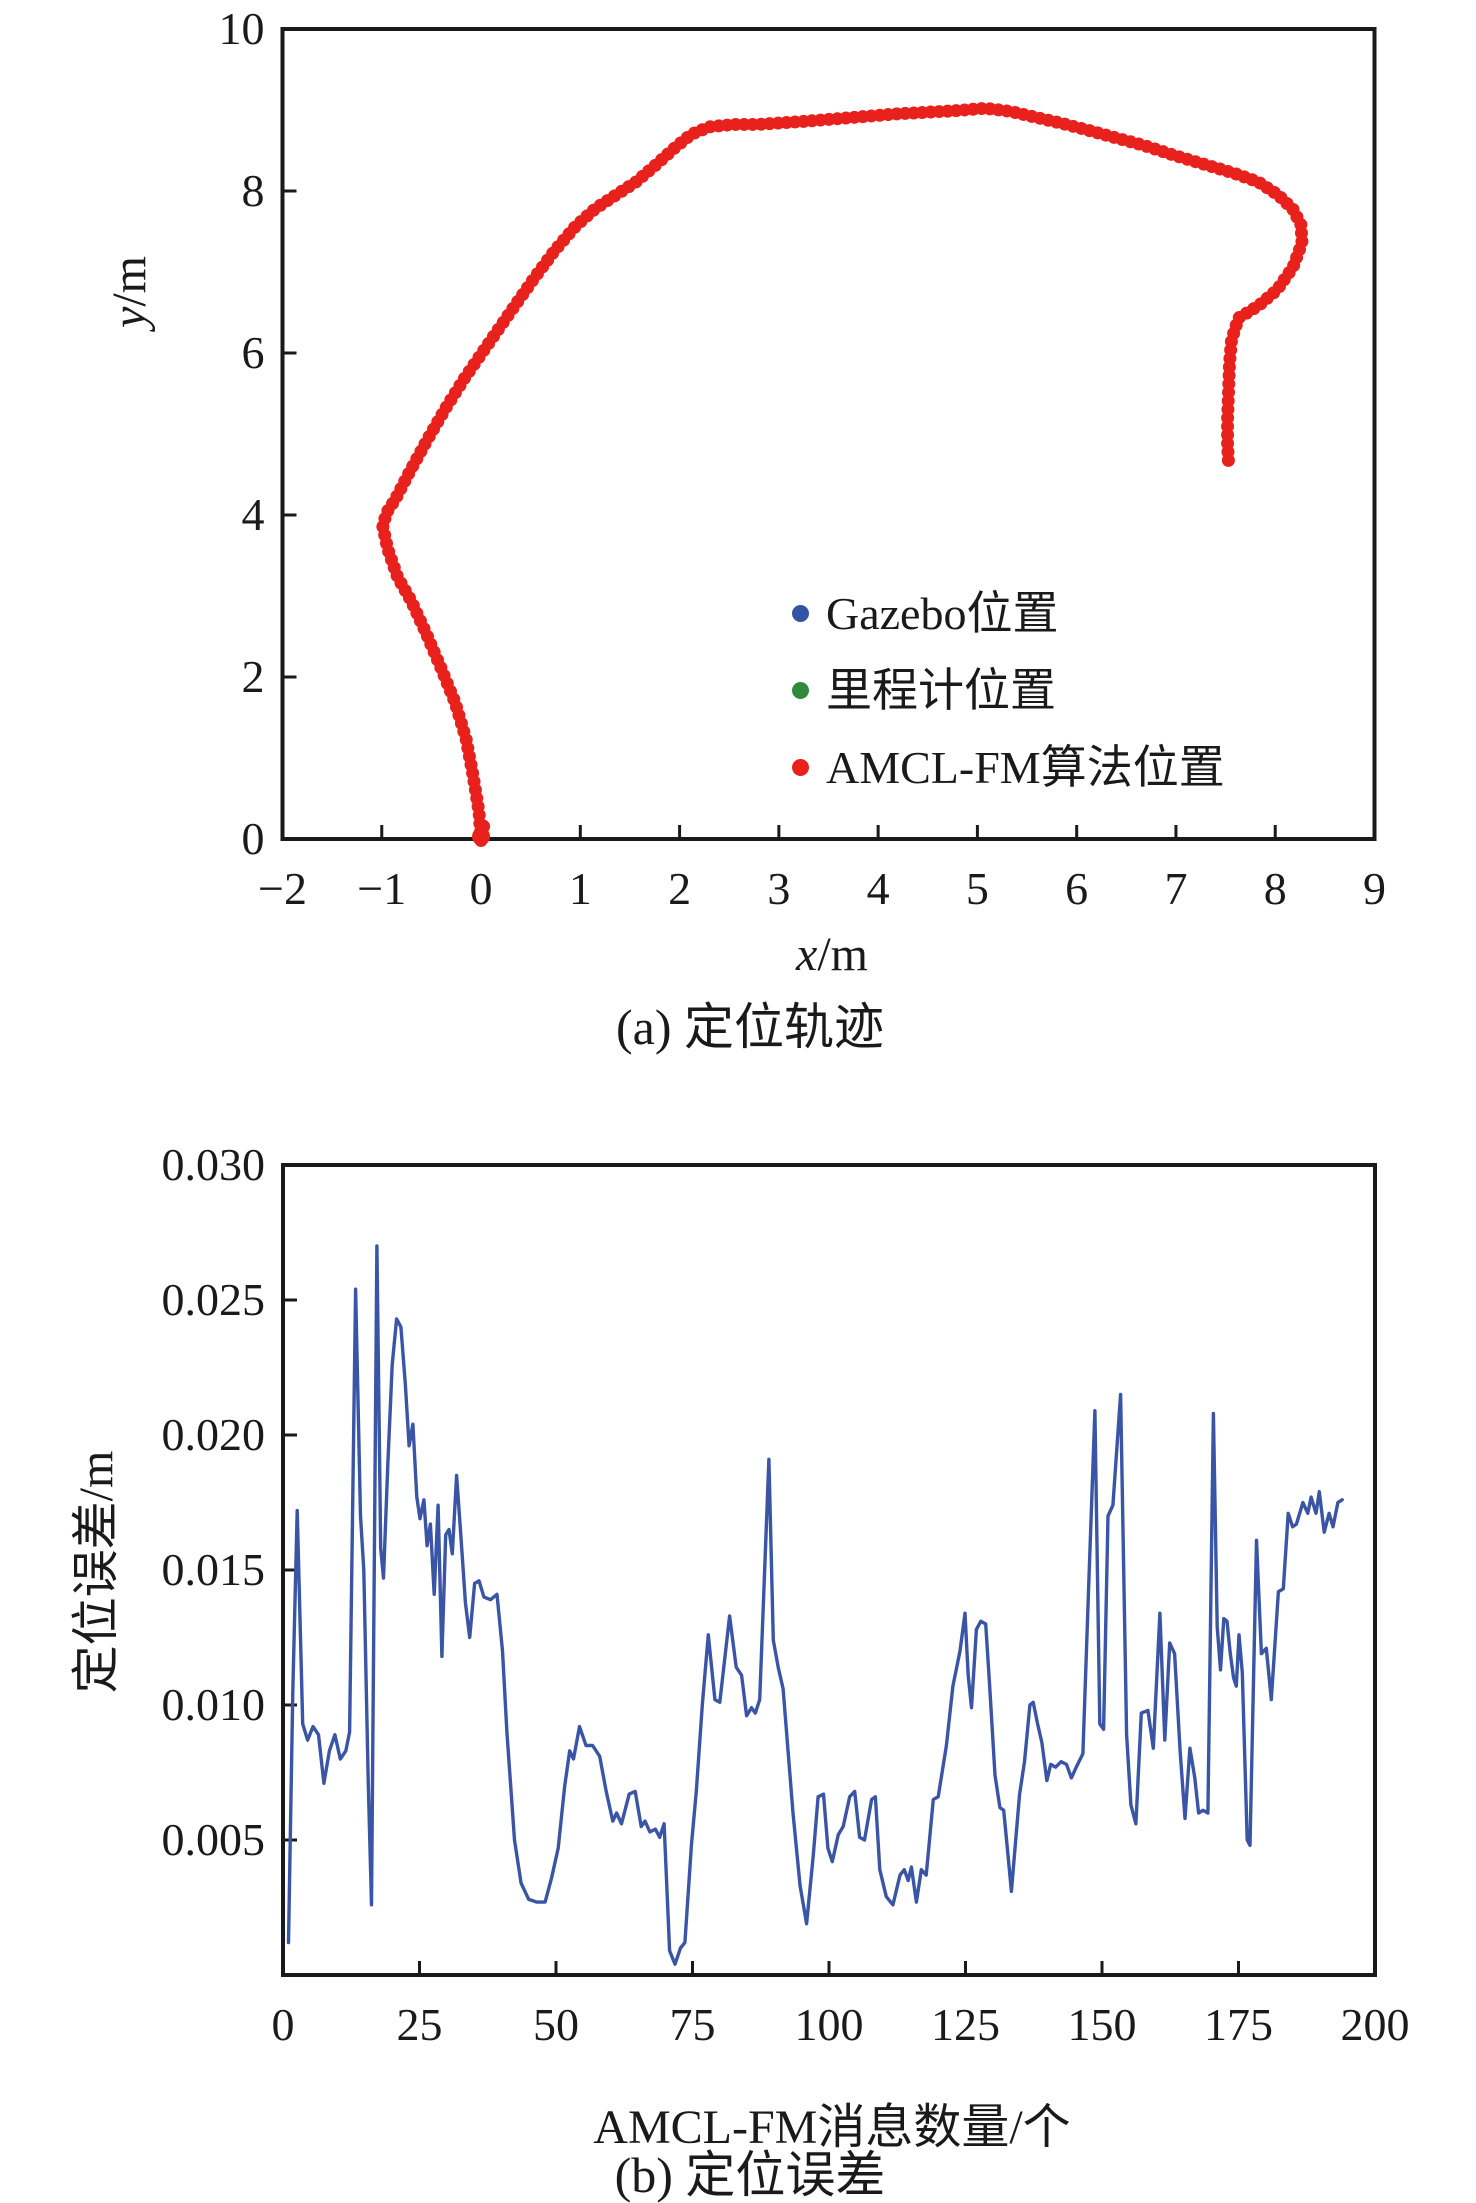 Image resolution: width=1476 pixels, height=2203 pixels. I want to click on chart-a-y-tick-label: 2, so click(253, 676).